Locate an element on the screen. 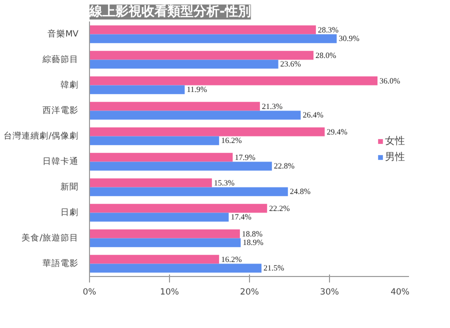  y-tick-label: 西洋電影 is located at coordinates (60, 110).